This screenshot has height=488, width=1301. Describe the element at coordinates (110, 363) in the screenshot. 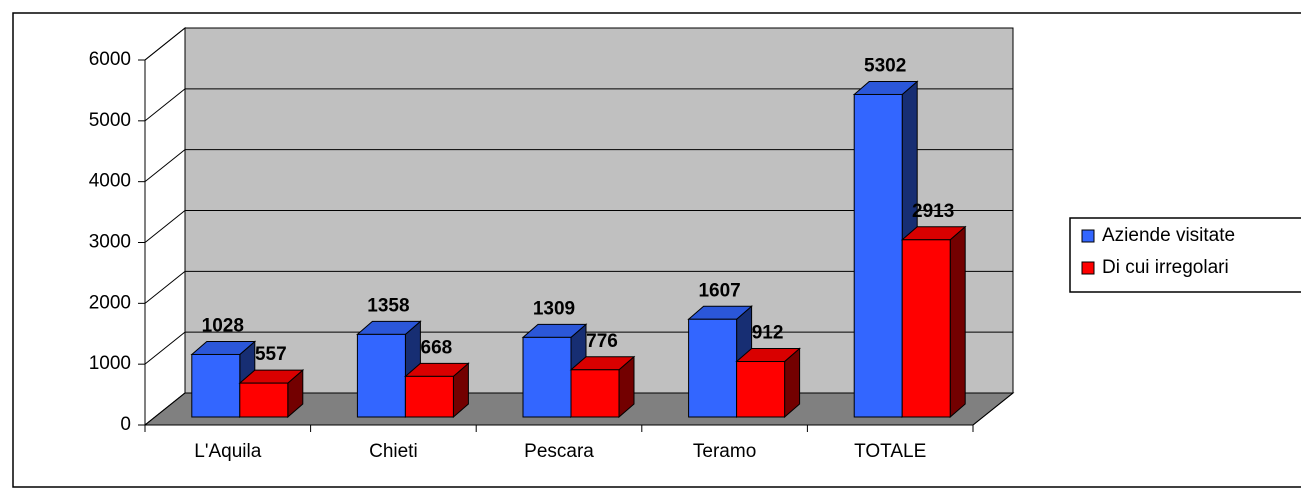

I see `y-tick-label: 1000` at that location.